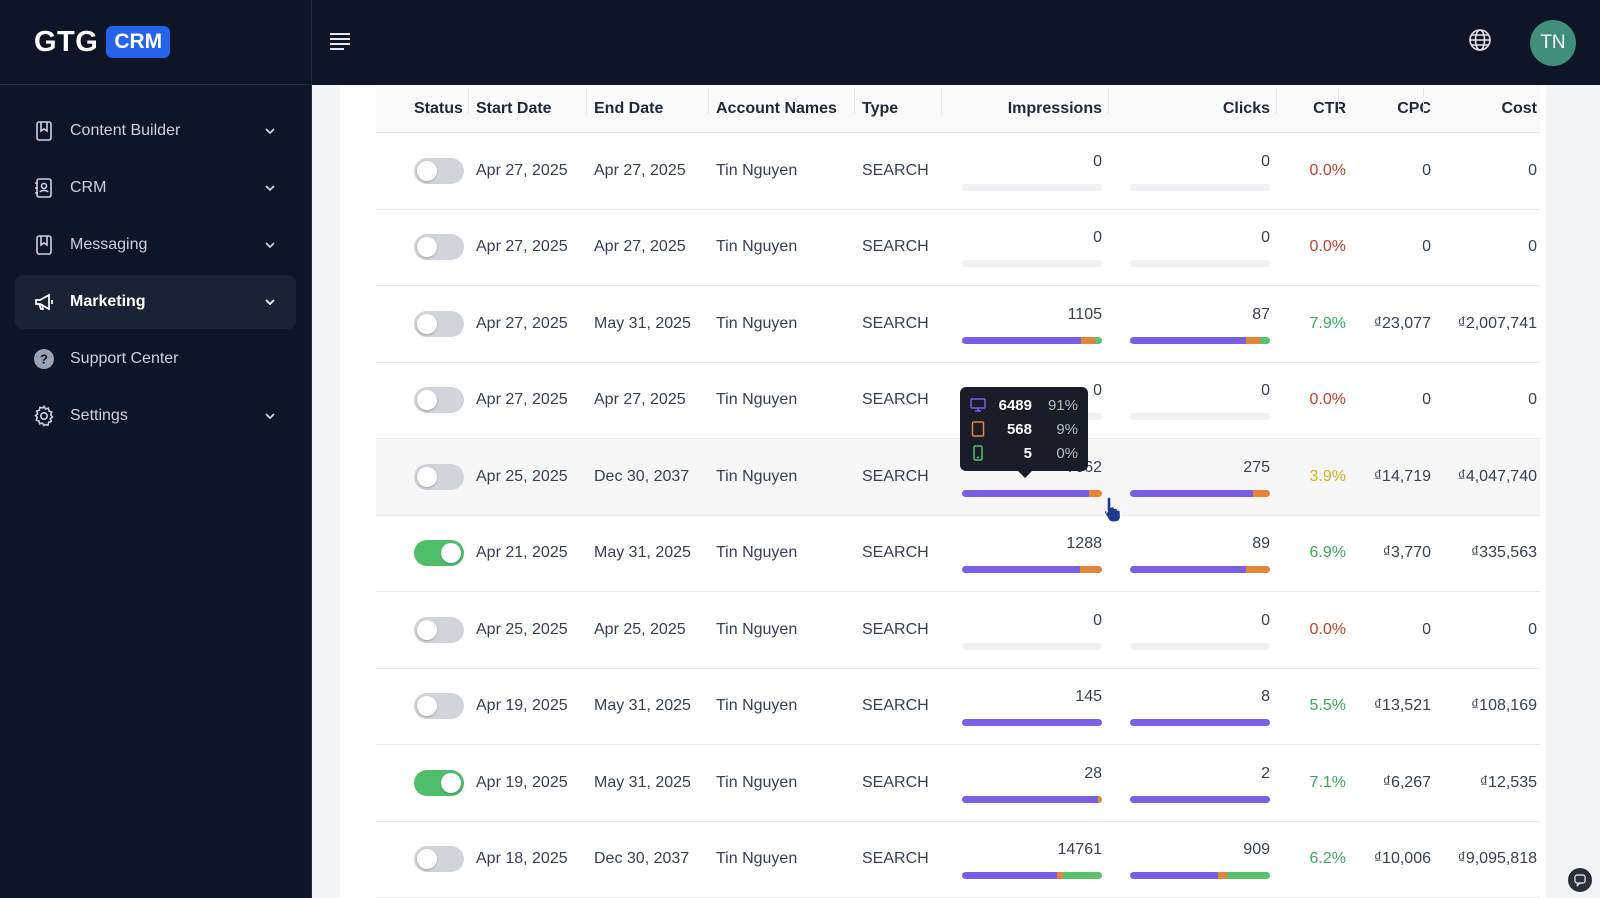 The width and height of the screenshot is (1600, 898). Describe the element at coordinates (1402, 476) in the screenshot. I see `cpc-value: ₫14,719` at that location.